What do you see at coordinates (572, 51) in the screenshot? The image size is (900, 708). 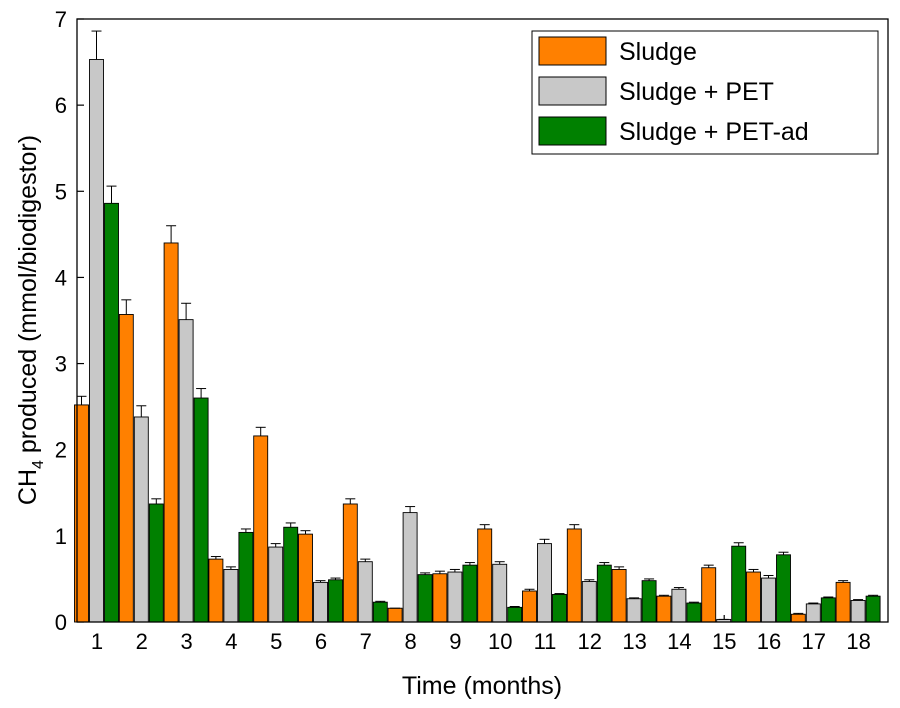 I see `legend-swatch-sludge` at bounding box center [572, 51].